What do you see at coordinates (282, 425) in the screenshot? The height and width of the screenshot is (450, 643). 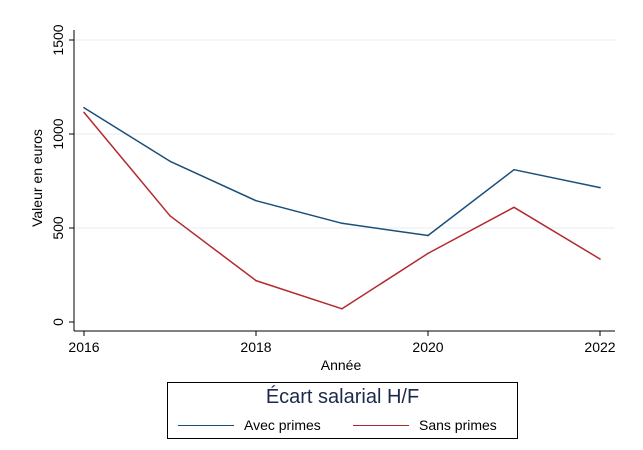 I see `legend-label-avec-primes: Avec primes` at bounding box center [282, 425].